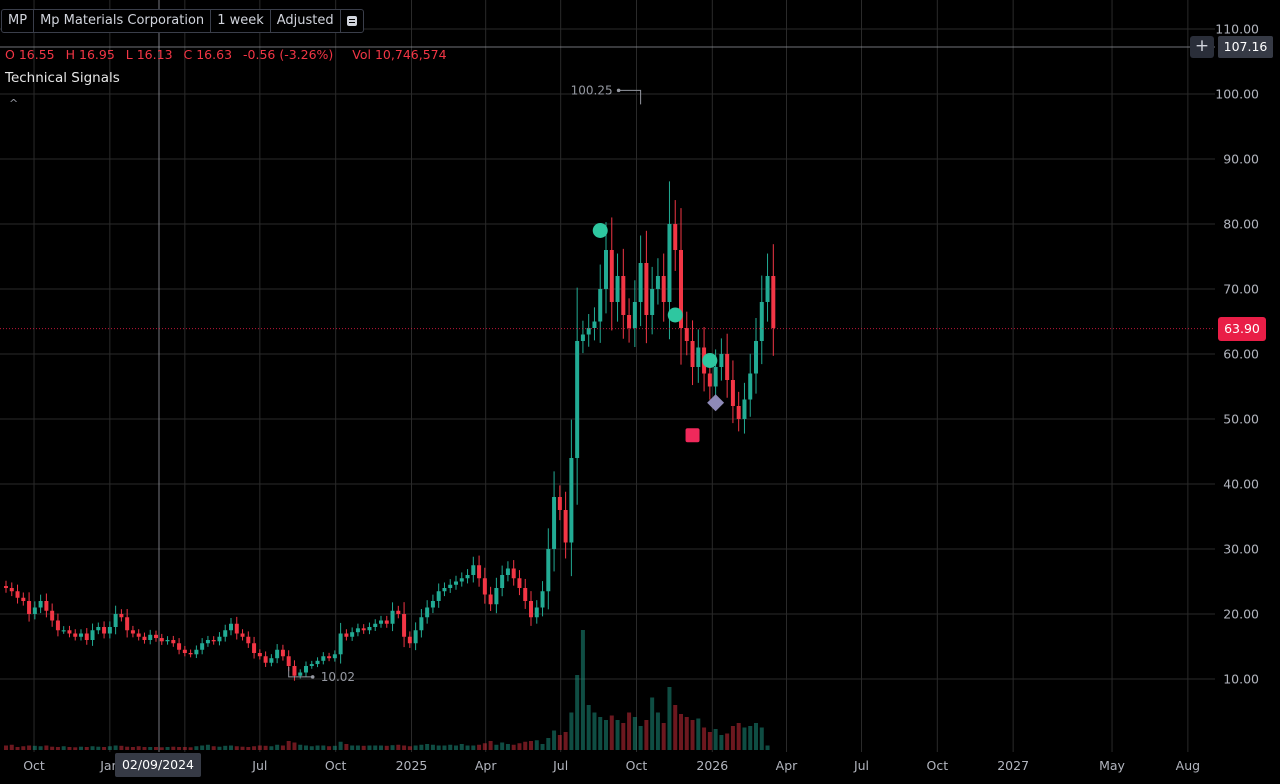  Describe the element at coordinates (241, 21) in the screenshot. I see `interval-selector: 1 week` at that location.